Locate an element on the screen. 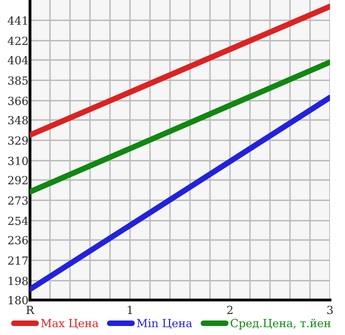 This screenshot has height=335, width=345. y-tick-label: 292 is located at coordinates (18, 180).